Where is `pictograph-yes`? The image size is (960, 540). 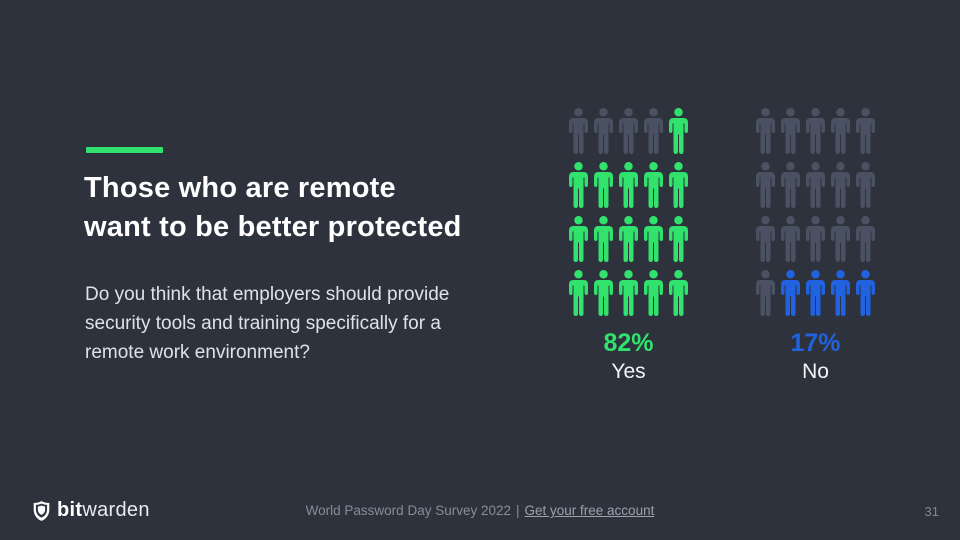
pictograph-yes is located at coordinates (628, 216).